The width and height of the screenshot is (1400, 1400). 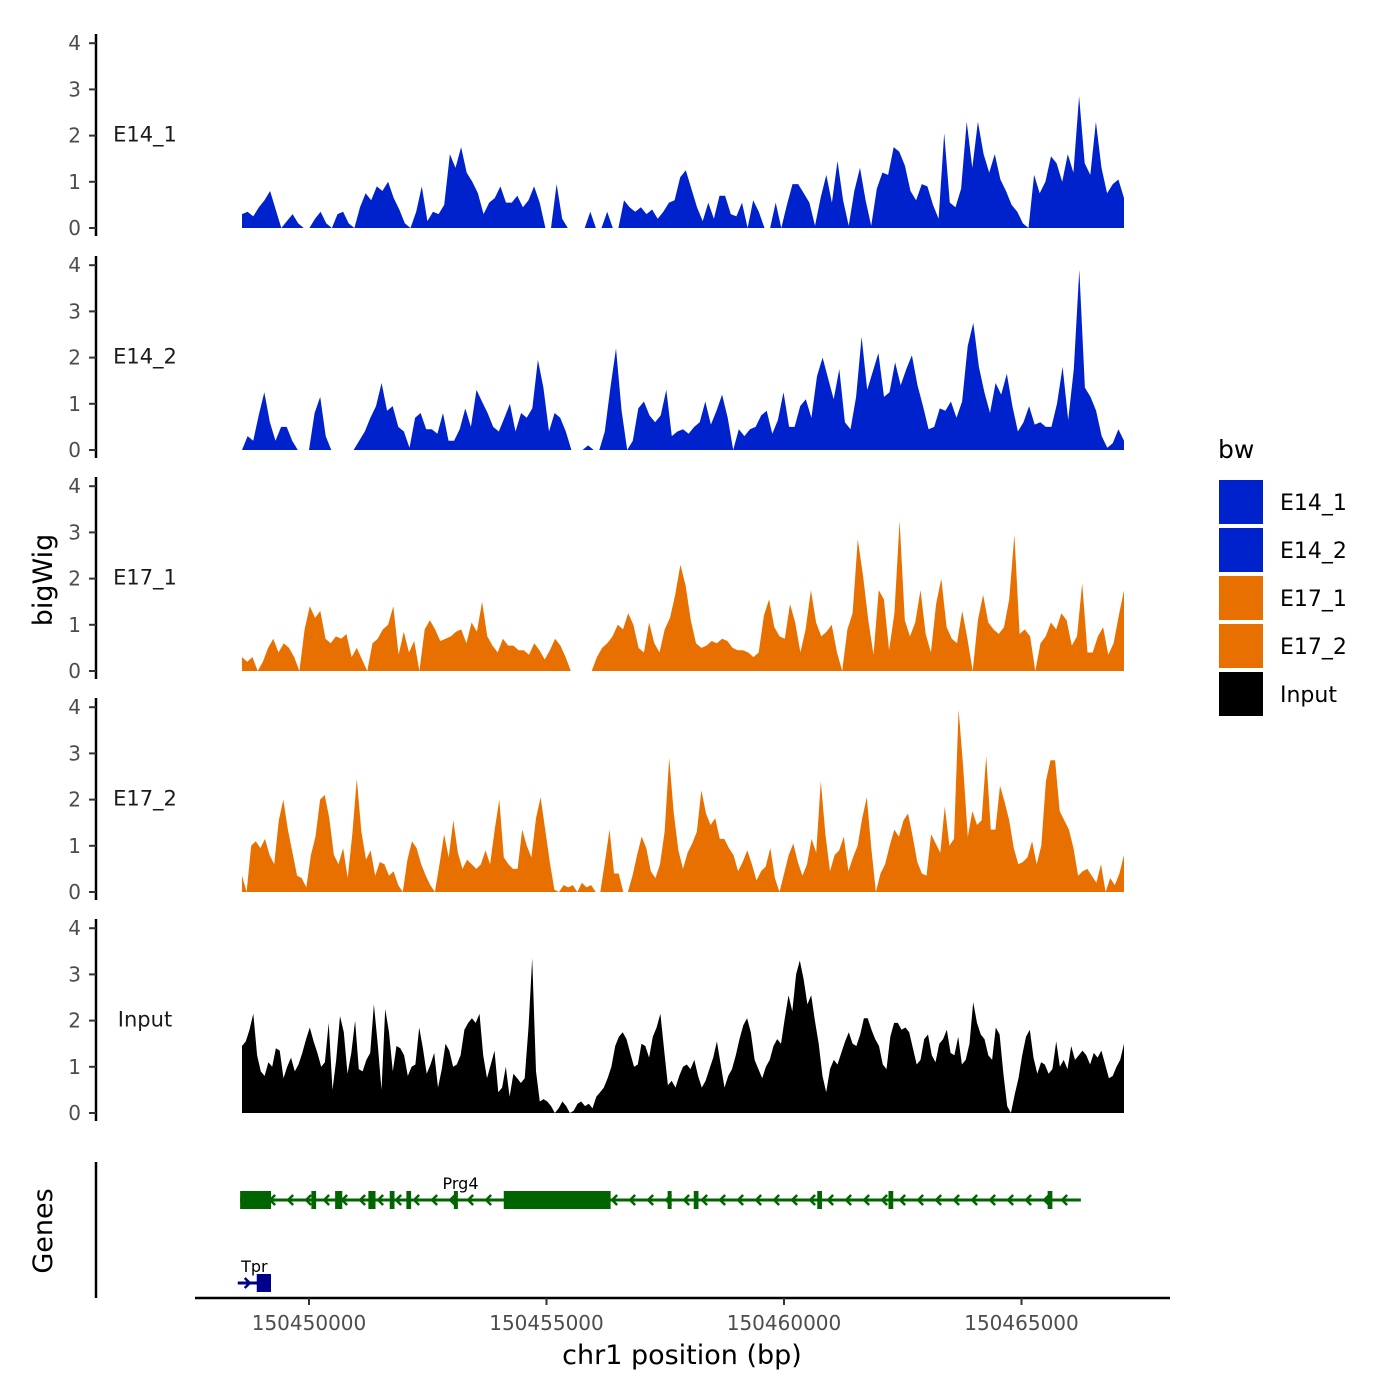 I want to click on track-label: E17_2, so click(x=145, y=799).